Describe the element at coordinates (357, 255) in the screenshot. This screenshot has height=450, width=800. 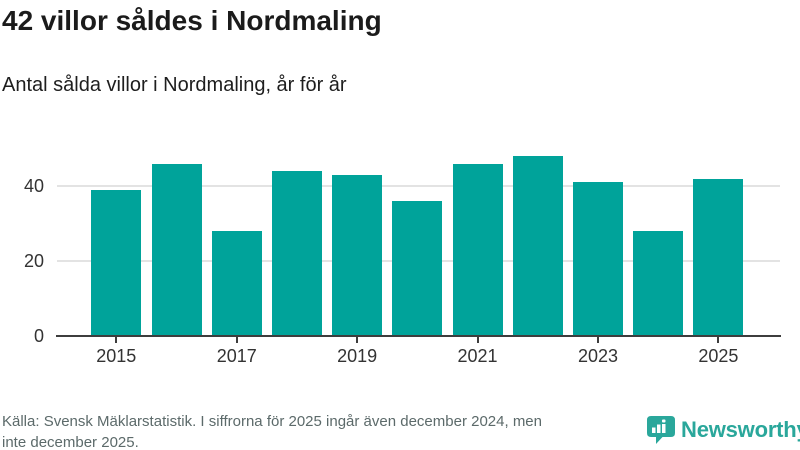
I see `bar-2019` at that location.